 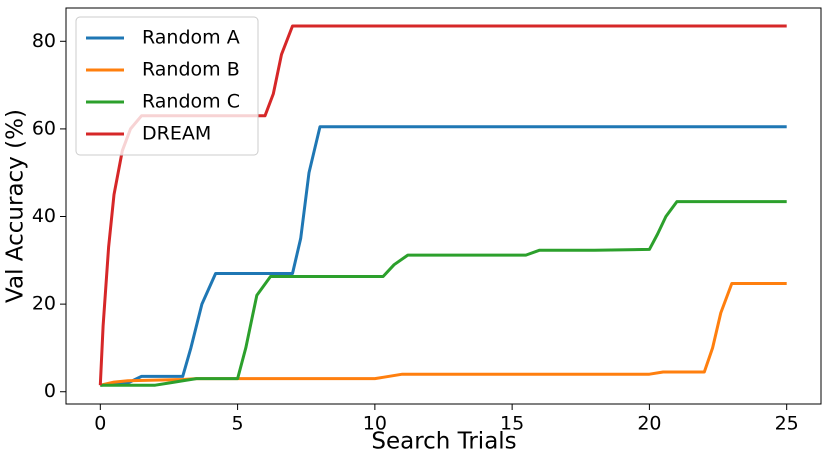 I want to click on x-tick-label: 15, so click(x=512, y=424).